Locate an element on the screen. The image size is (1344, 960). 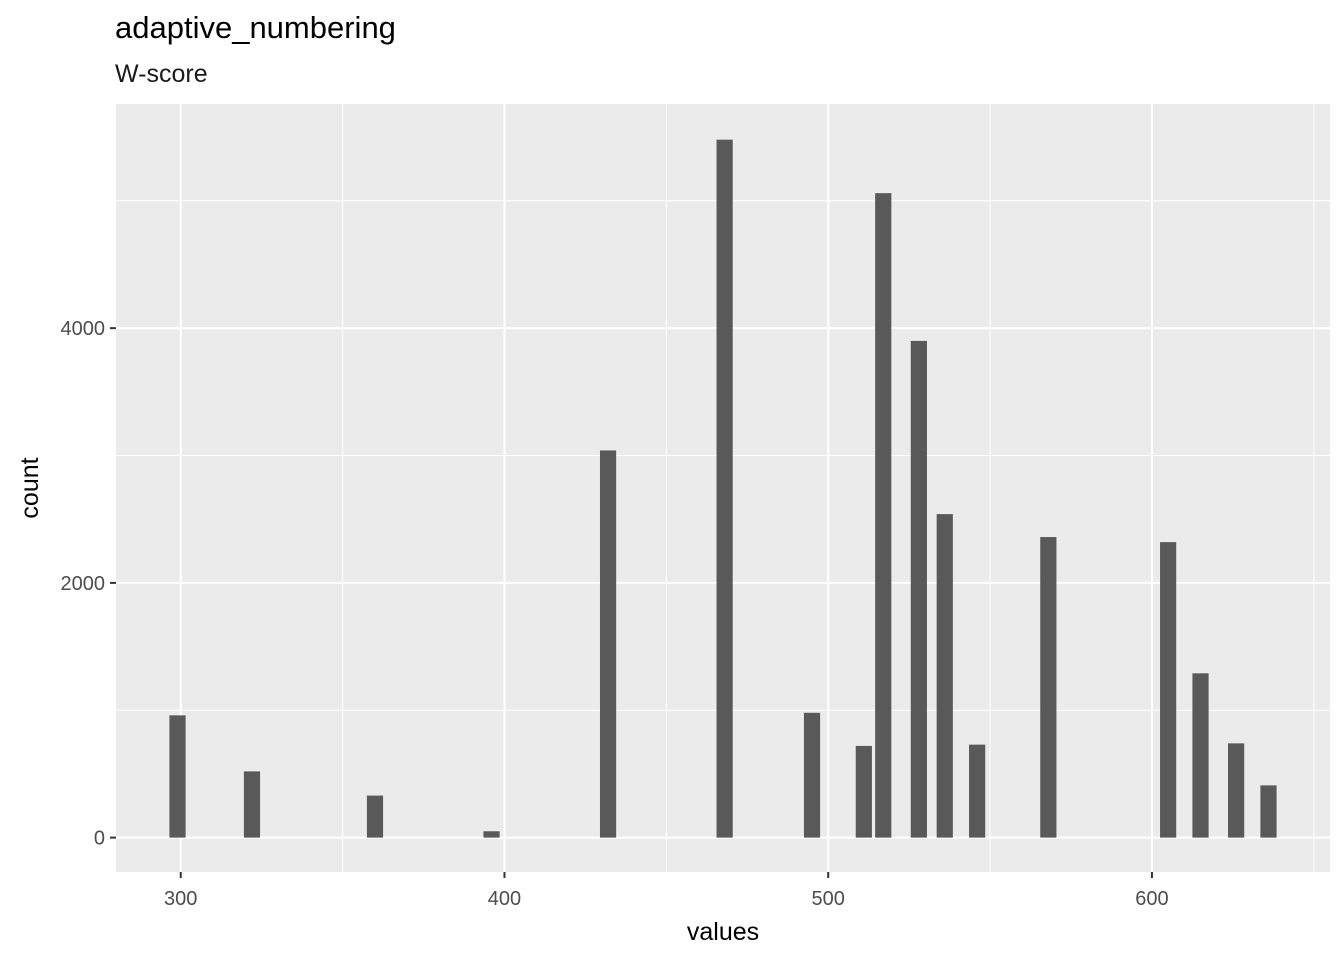
chart-subtitle: W-score is located at coordinates (161, 74).